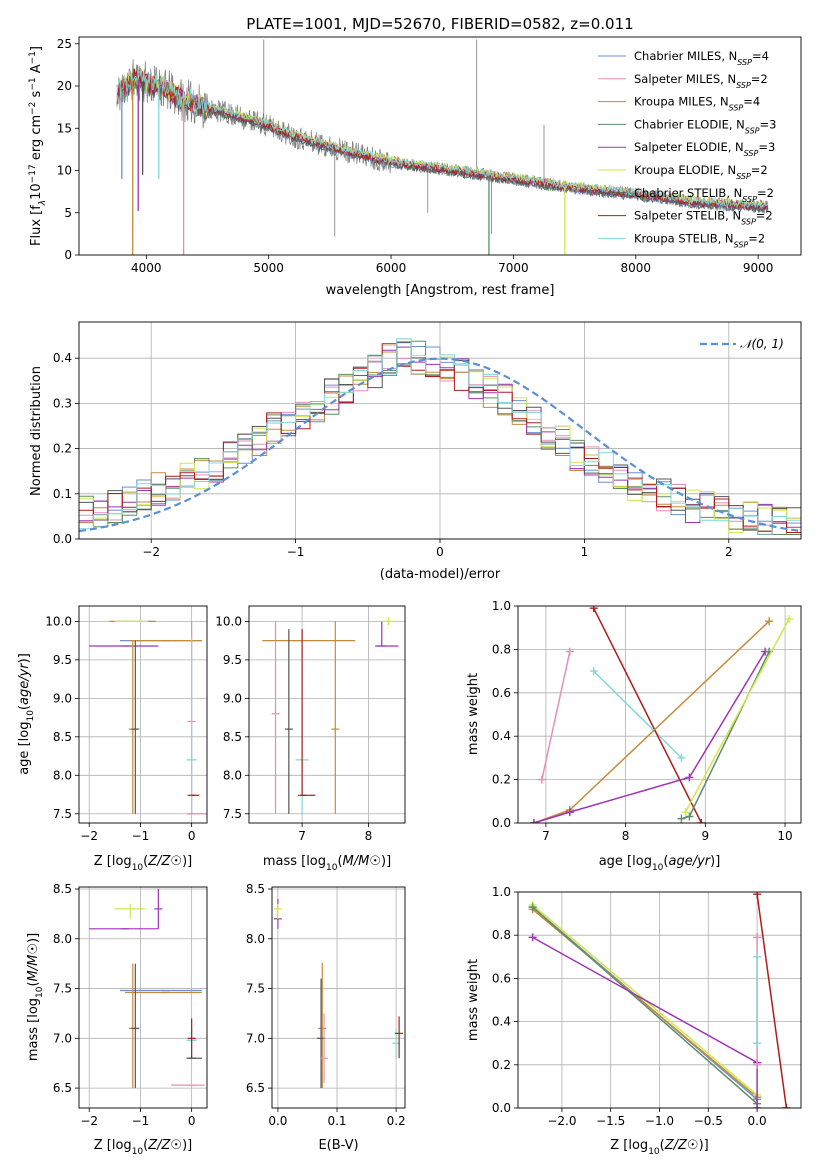  What do you see at coordinates (33, 938) in the screenshot?
I see `mass-vs-Z-ylabel-part: )]` at bounding box center [33, 938].